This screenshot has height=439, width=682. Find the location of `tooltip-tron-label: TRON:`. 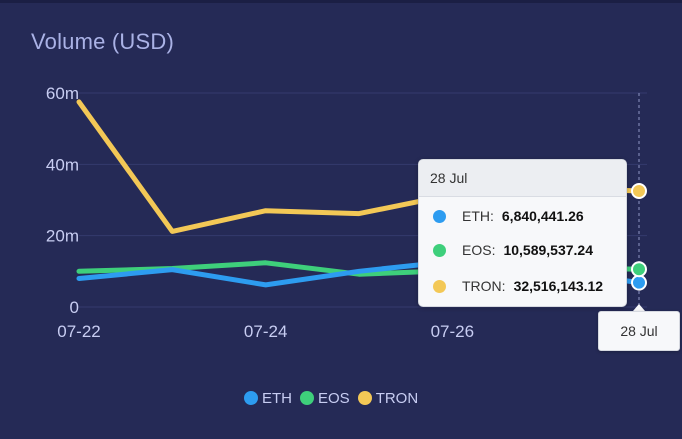

tooltip-tron-label: TRON: is located at coordinates (484, 286).